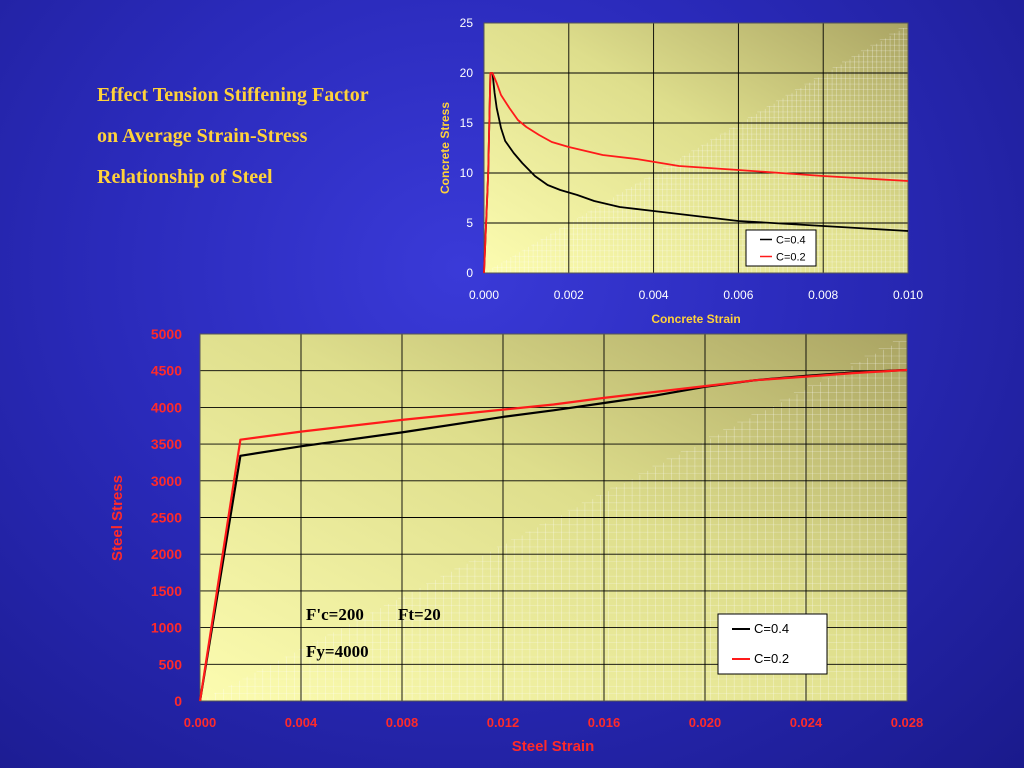 This screenshot has height=768, width=1024. Describe the element at coordinates (445, 148) in the screenshot. I see `chart1-y-axis-label: Concrete Stress` at that location.